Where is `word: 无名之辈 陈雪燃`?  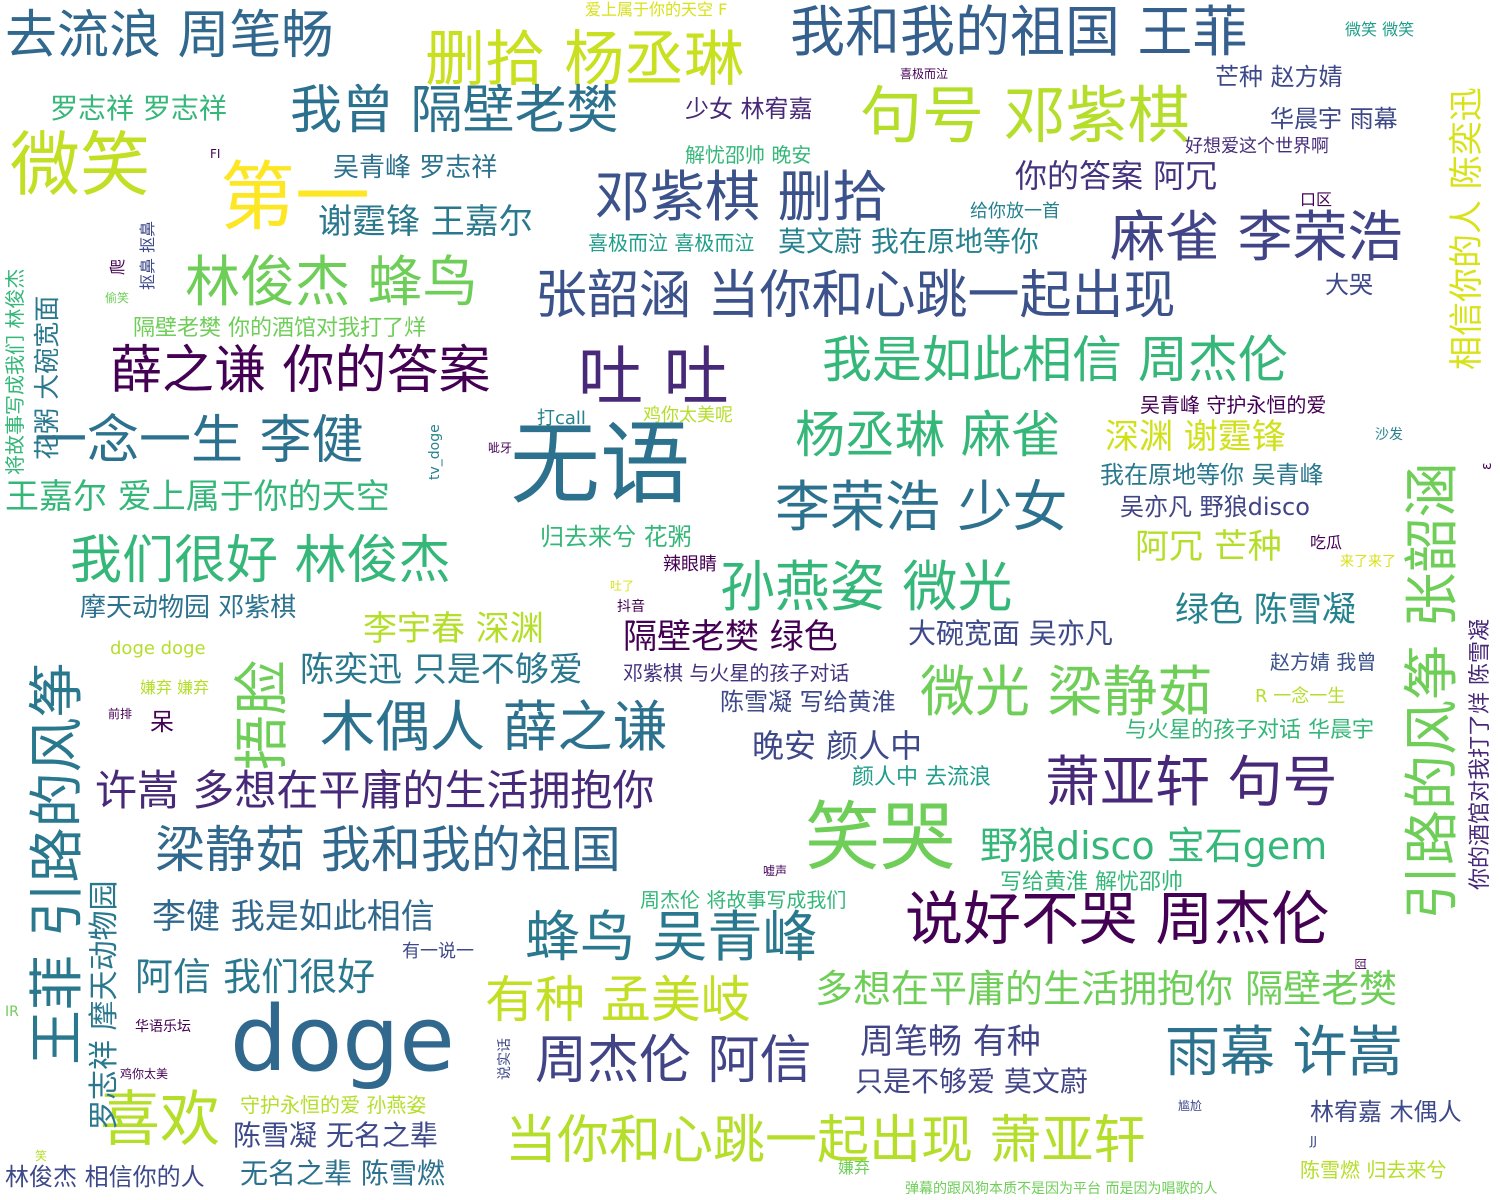 word: 无名之辈 陈雪燃 is located at coordinates (342, 1173).